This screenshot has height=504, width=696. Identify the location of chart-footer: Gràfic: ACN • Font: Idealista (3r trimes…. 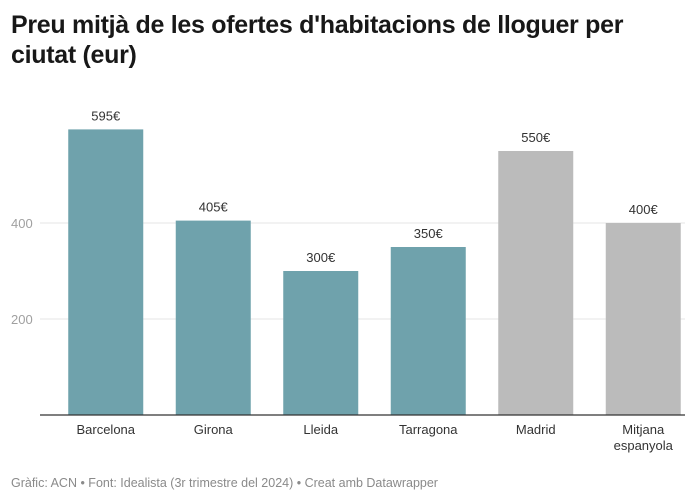
(224, 483).